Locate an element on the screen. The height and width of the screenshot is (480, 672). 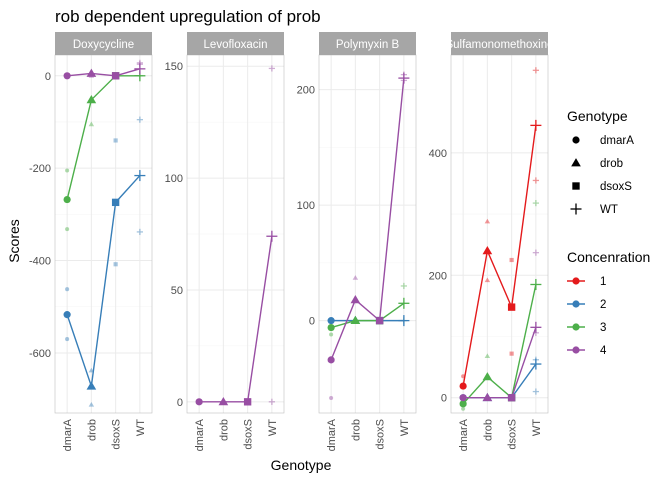
legend-title-shape: Genotype is located at coordinates (597, 116).